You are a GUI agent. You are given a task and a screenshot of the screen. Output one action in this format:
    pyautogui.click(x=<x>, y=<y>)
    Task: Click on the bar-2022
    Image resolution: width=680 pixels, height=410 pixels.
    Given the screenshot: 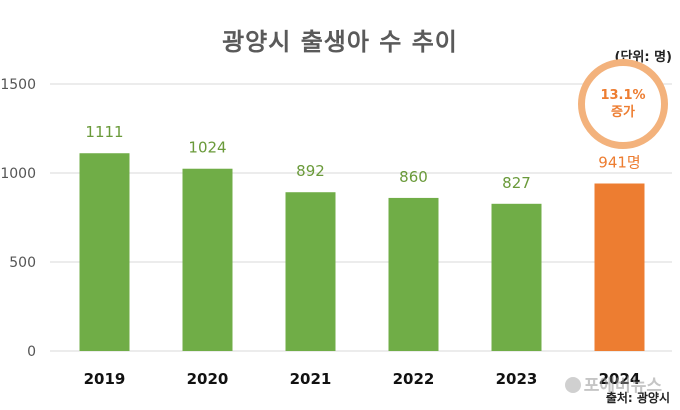 What is the action you would take?
    pyautogui.click(x=413, y=274)
    